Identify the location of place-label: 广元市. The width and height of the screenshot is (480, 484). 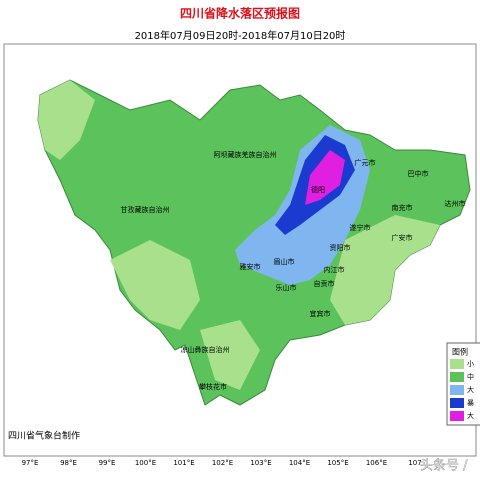
(365, 162).